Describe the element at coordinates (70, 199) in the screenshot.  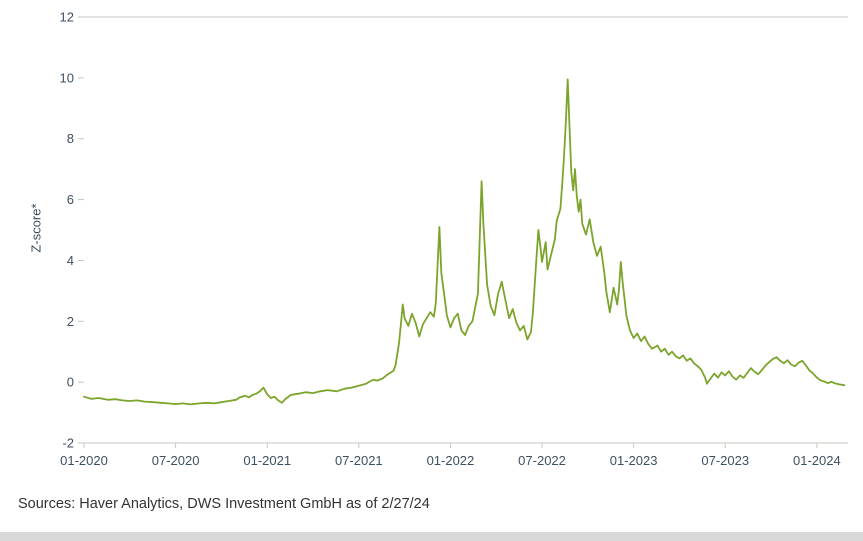
I see `svg-text: 6` at that location.